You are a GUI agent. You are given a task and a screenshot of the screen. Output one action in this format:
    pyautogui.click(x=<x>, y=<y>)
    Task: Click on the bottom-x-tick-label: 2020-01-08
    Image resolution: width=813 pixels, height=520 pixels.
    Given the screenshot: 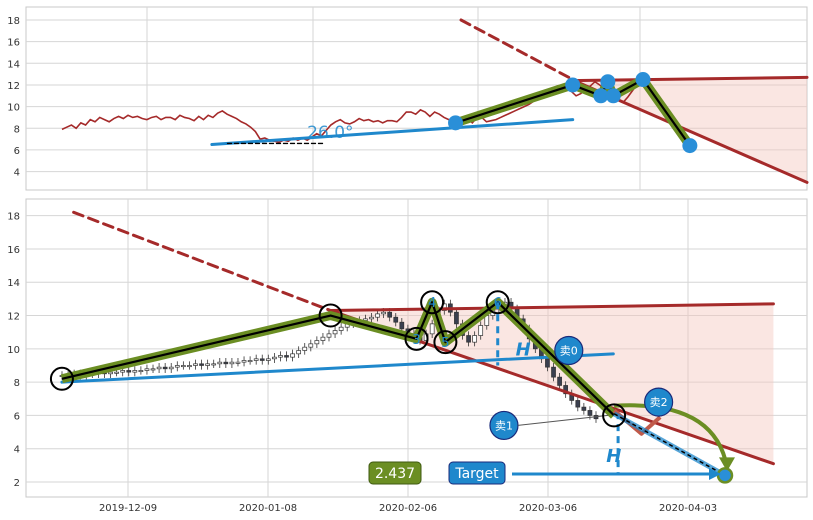 What is the action you would take?
    pyautogui.click(x=268, y=508)
    